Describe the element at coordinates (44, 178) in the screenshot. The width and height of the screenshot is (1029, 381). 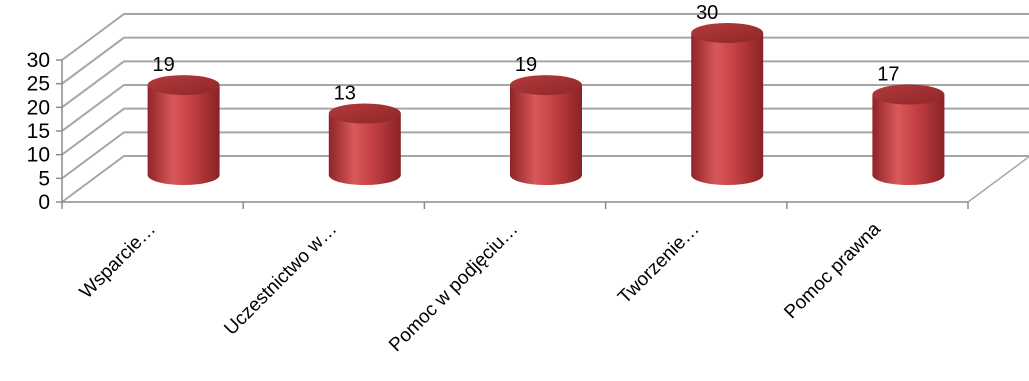
I see `ytick-label-5: 5` at that location.